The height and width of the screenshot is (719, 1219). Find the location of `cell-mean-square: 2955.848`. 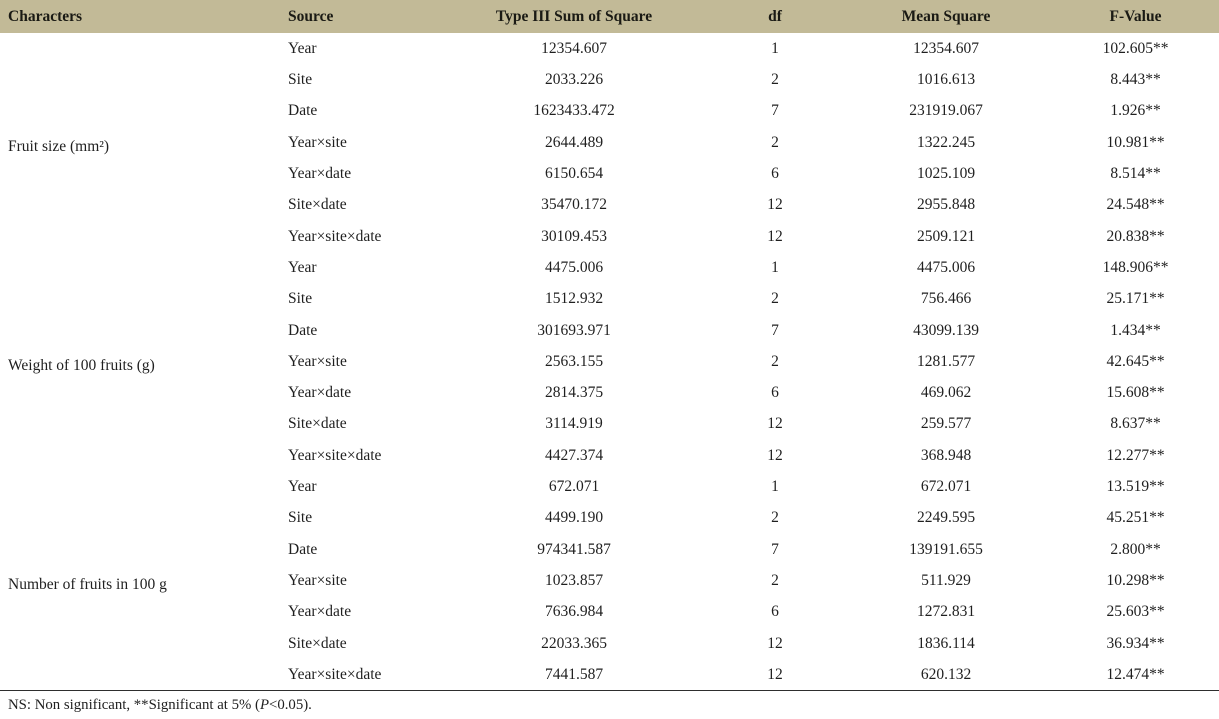

cell-mean-square: 2955.848 is located at coordinates (946, 205).